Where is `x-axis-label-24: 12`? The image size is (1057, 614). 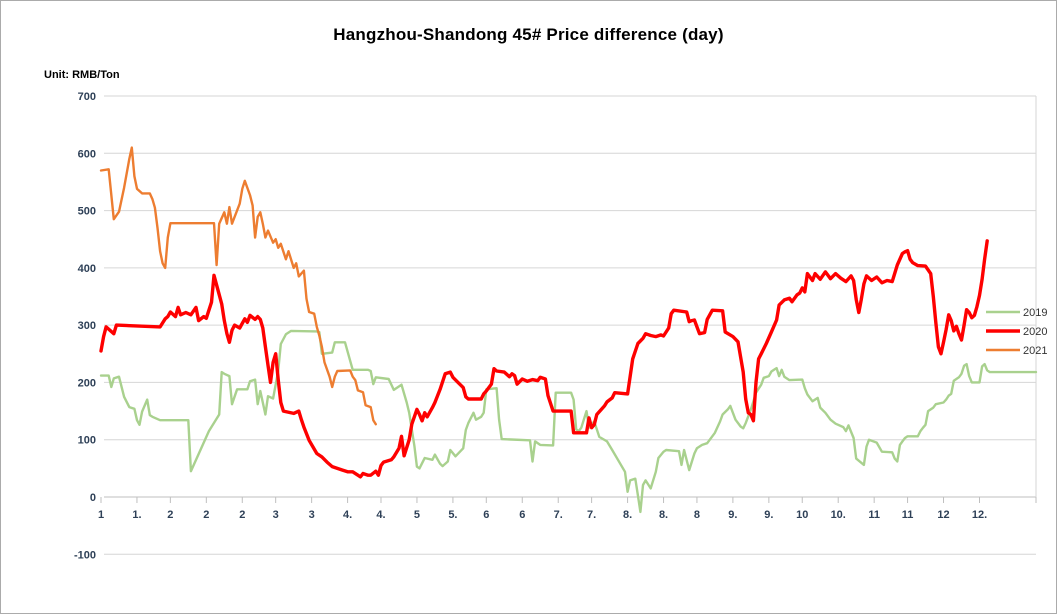 x-axis-label-24: 12 is located at coordinates (943, 515).